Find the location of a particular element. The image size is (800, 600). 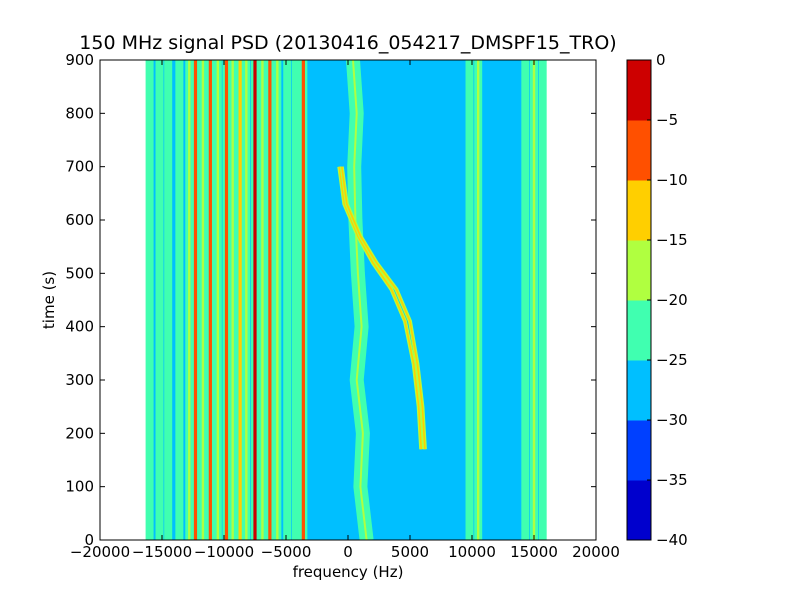

colorbar-tick-label: −30 is located at coordinates (672, 420).